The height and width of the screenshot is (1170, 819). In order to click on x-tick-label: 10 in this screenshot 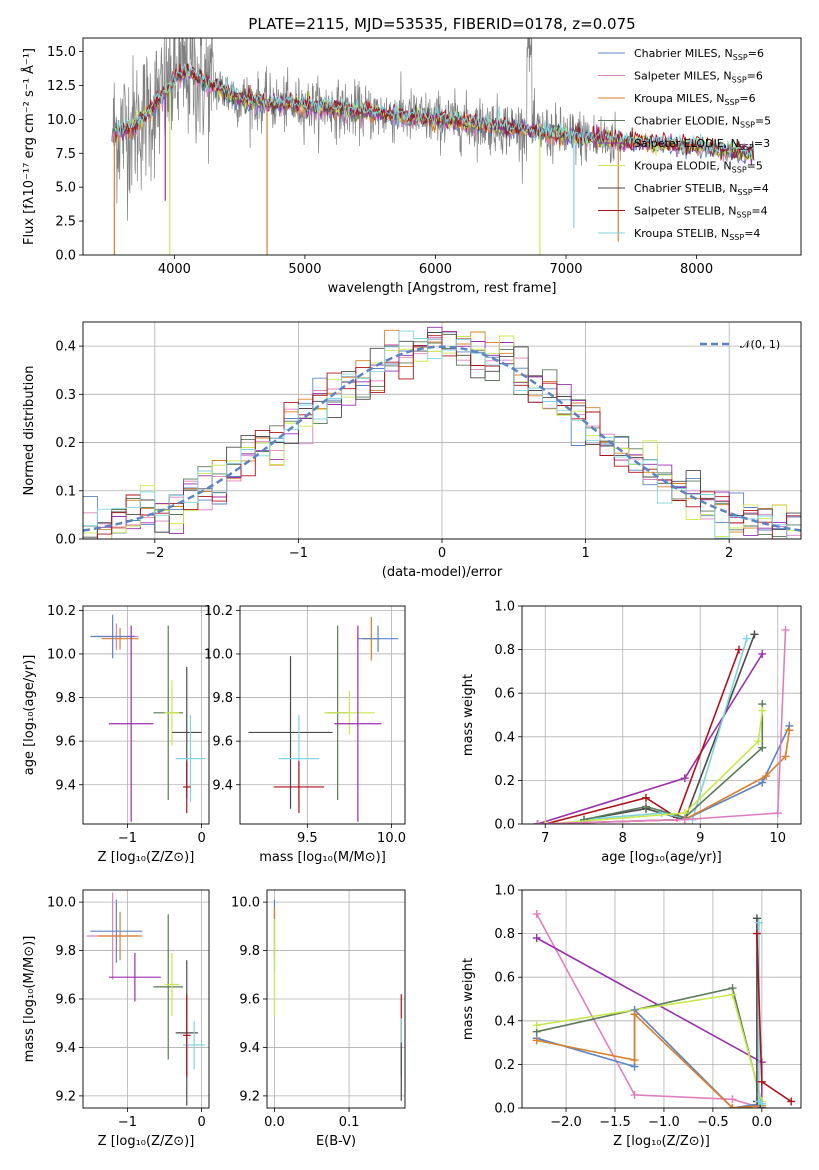, I will do `click(777, 838)`.